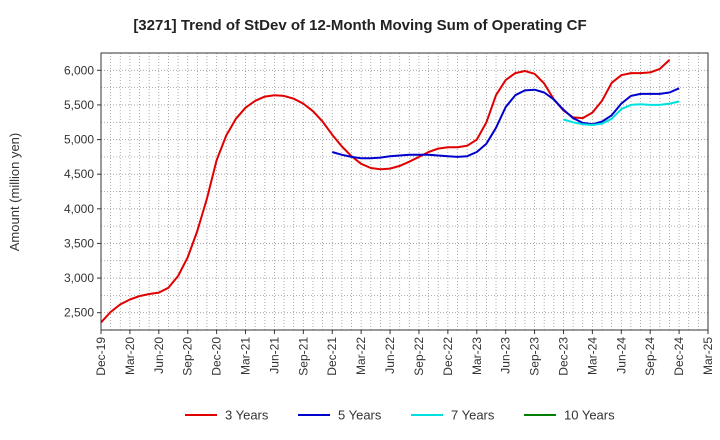 The height and width of the screenshot is (440, 720). What do you see at coordinates (390, 355) in the screenshot?
I see `x-tick-label: Jun-22` at bounding box center [390, 355].